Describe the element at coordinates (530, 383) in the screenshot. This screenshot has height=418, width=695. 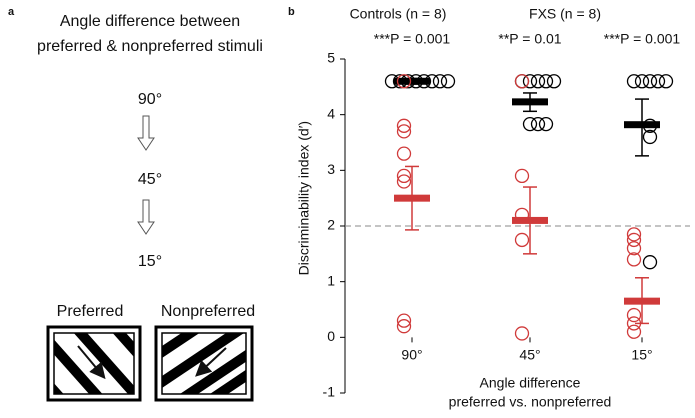
I see `x-axis-label: Angle difference` at that location.